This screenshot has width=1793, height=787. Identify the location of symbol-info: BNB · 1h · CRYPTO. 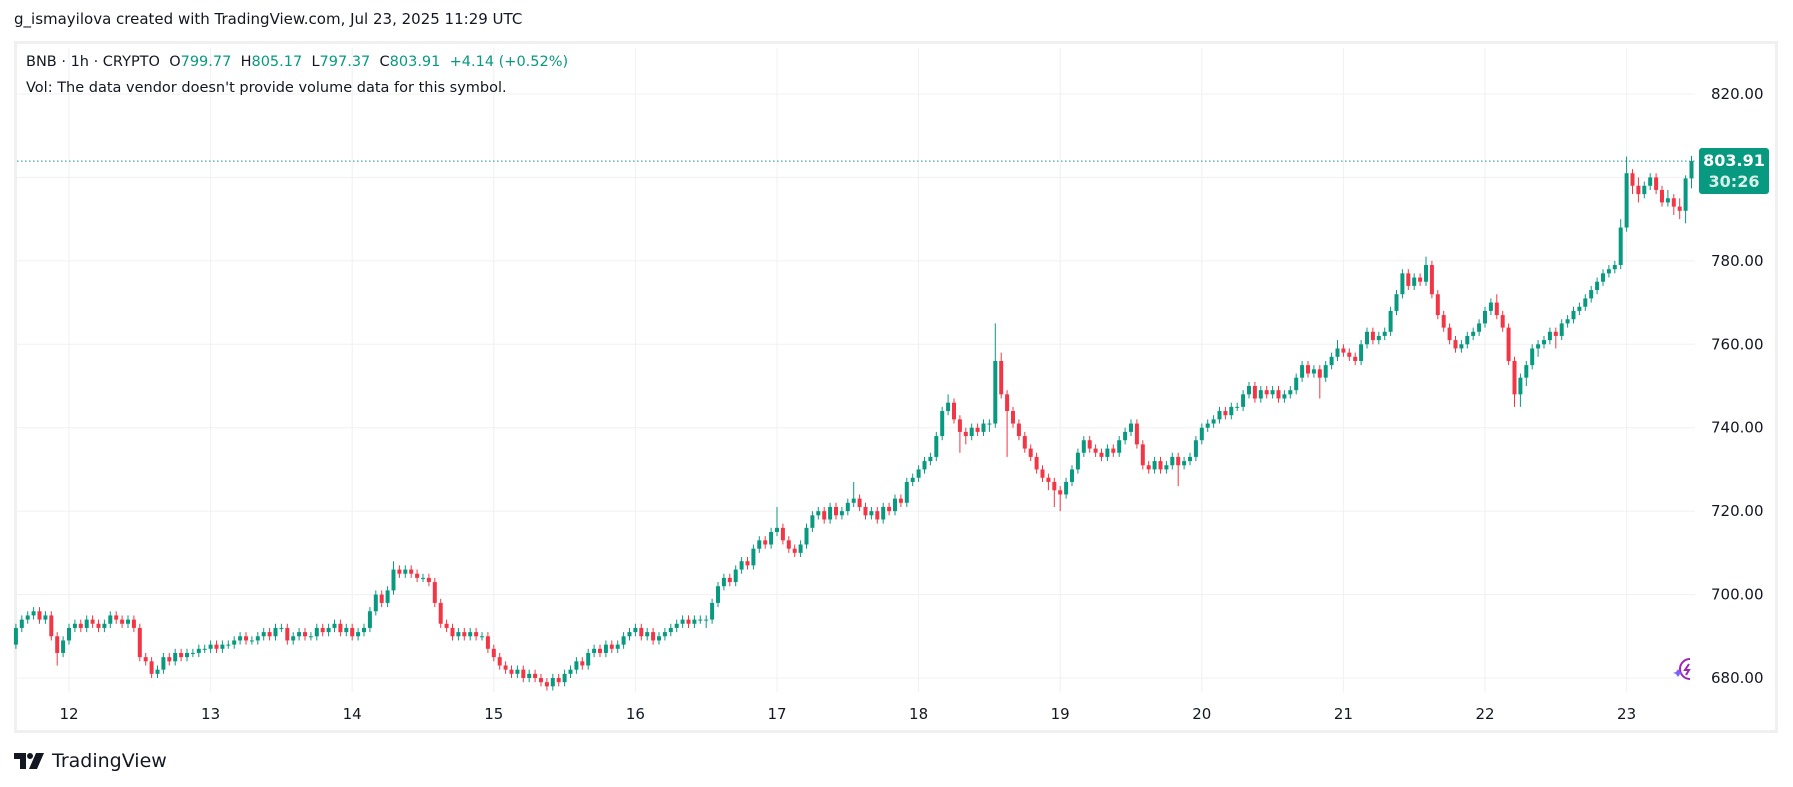
(93, 62).